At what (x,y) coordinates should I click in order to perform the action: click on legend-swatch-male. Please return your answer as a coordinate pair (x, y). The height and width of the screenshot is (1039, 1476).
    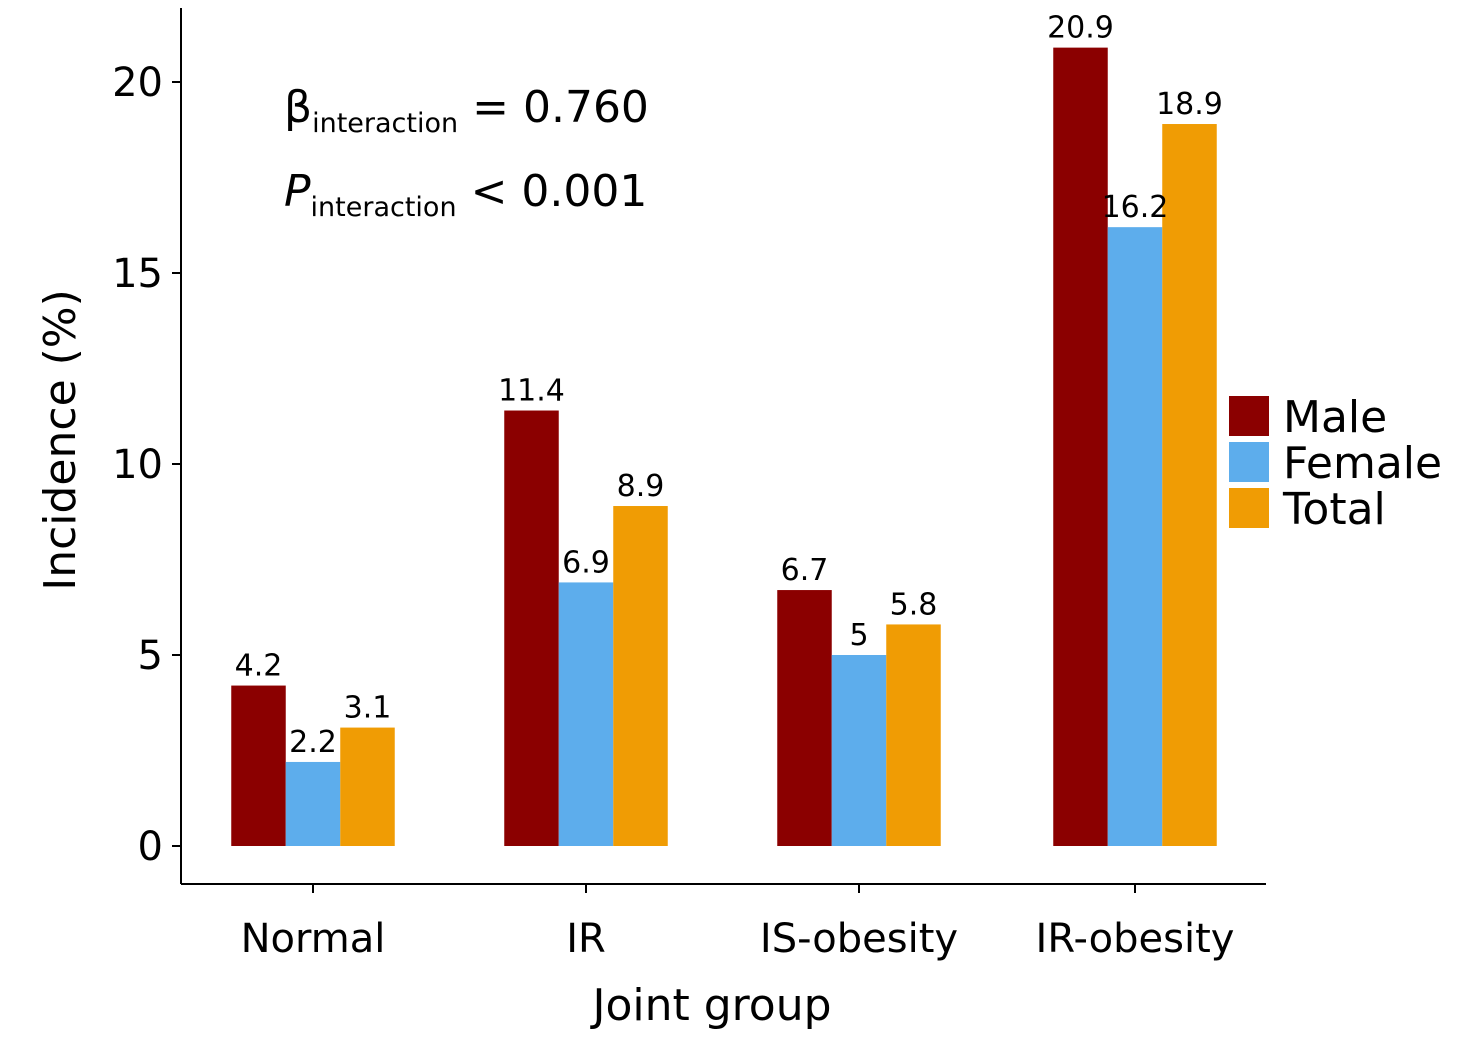
    Looking at the image, I should click on (1249, 416).